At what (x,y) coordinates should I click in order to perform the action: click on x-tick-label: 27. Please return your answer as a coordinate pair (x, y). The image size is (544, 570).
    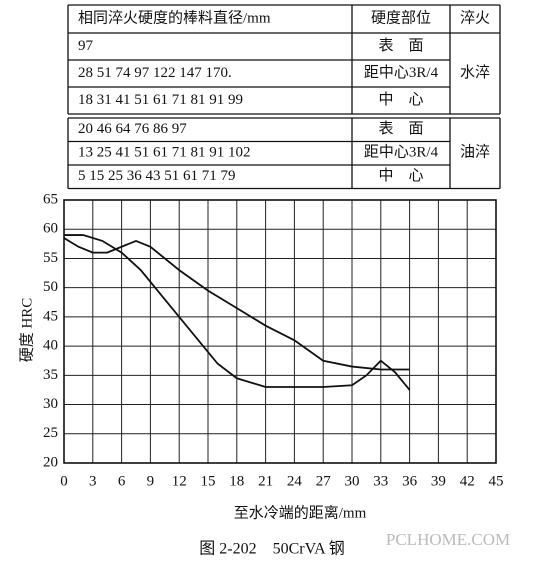
    Looking at the image, I should click on (324, 481).